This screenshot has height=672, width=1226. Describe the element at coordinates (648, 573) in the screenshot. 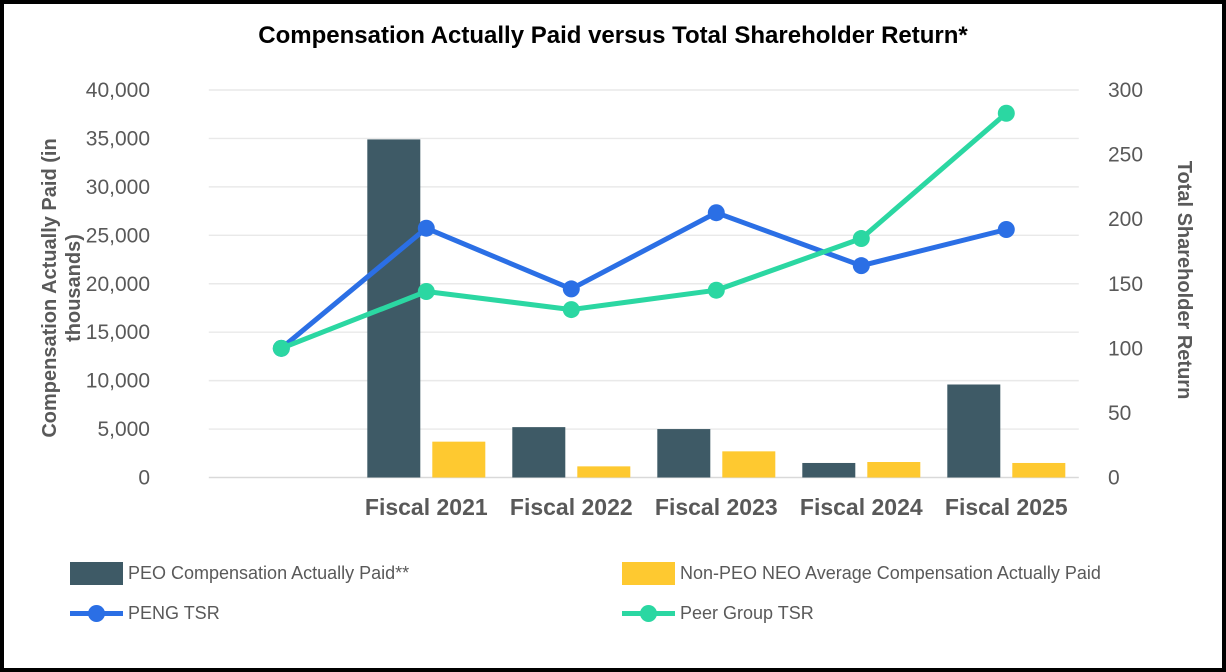

I see `nonpeo-bar-swatch-icon` at that location.